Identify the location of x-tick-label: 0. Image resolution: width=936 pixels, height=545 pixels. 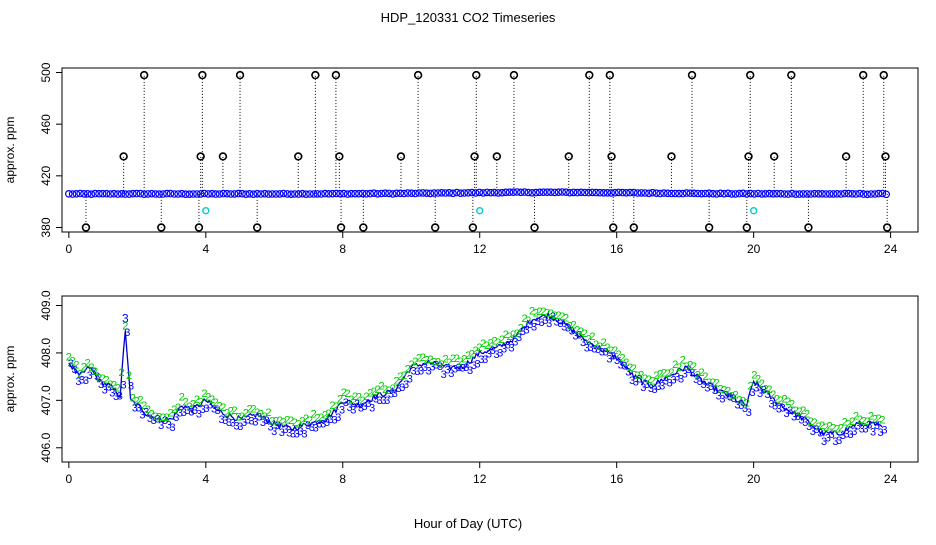
(69, 479).